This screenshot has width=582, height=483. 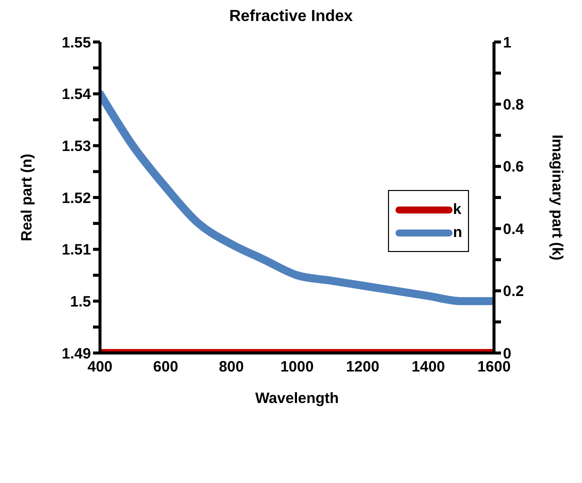 What do you see at coordinates (513, 291) in the screenshot?
I see `y2-tick-label: 0.2` at bounding box center [513, 291].